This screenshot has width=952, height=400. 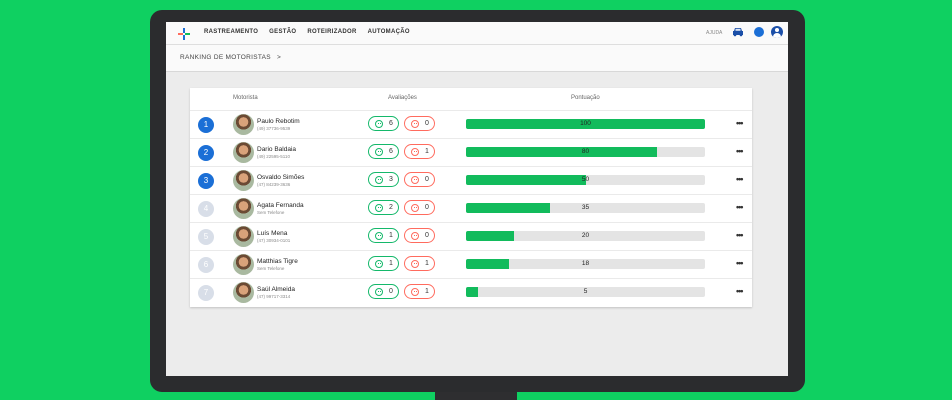 I want to click on table-row: 7 Saúl Almeida (47) 99717-3314 0 1 5 •••, so click(x=471, y=292).